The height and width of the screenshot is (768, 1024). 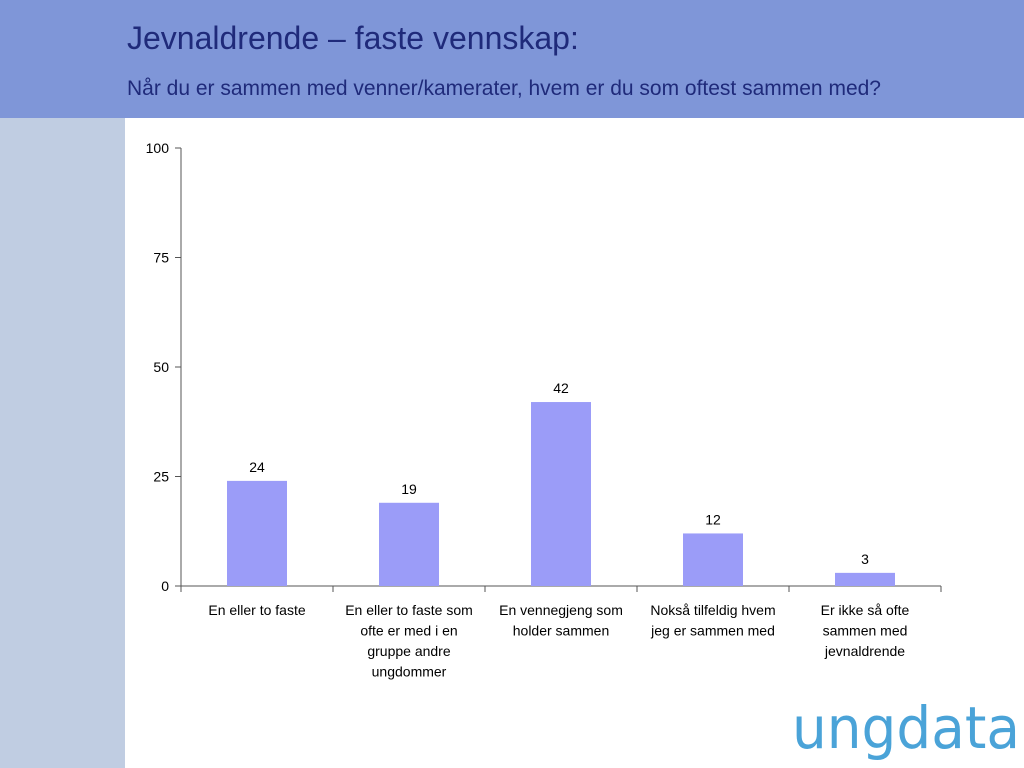 What do you see at coordinates (865, 610) in the screenshot?
I see `x-tick-label-line: Er ikke så ofte` at bounding box center [865, 610].